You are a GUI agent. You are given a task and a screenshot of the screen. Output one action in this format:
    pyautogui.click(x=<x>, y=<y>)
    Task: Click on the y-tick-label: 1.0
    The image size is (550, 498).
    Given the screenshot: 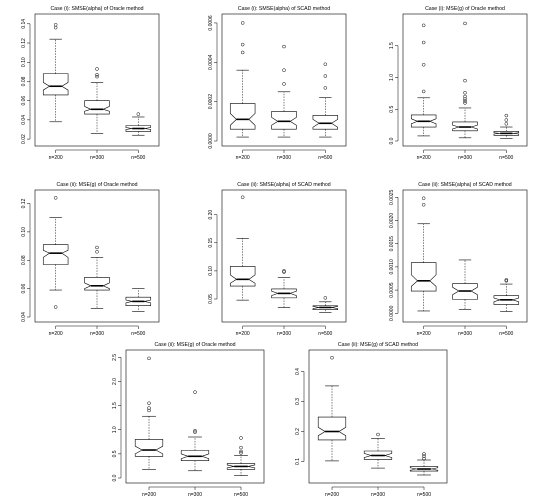 What is the action you would take?
    pyautogui.click(x=392, y=77)
    